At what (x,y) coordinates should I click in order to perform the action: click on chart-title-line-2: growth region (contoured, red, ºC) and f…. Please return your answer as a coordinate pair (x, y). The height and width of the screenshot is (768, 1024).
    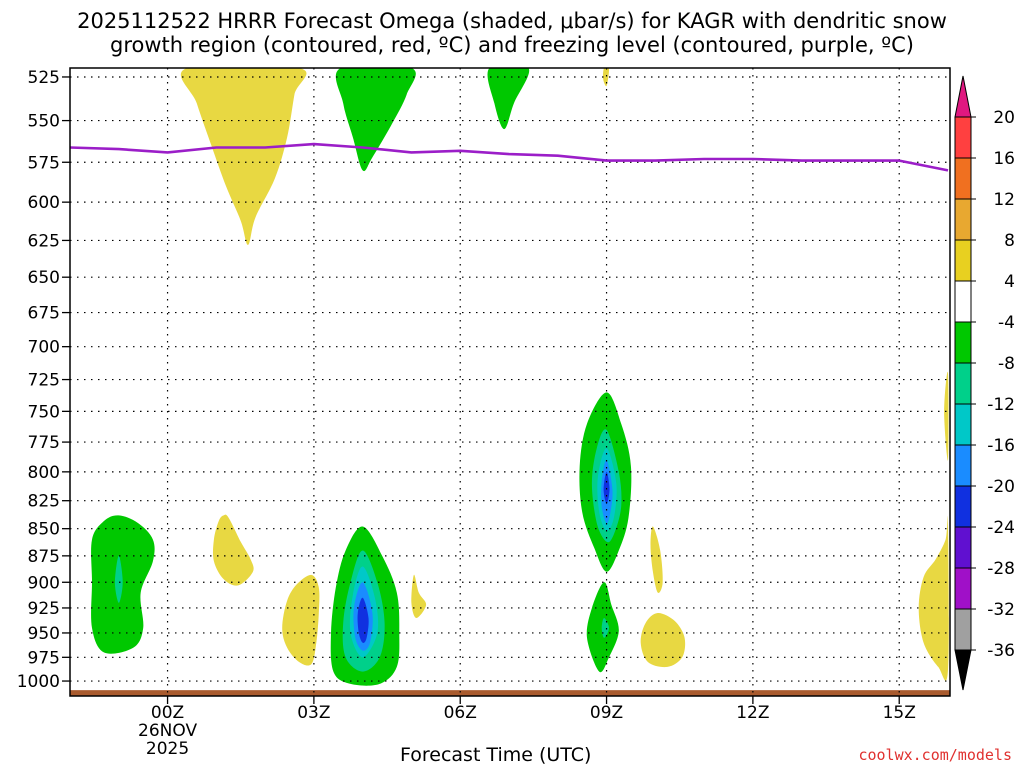
    Looking at the image, I should click on (512, 45).